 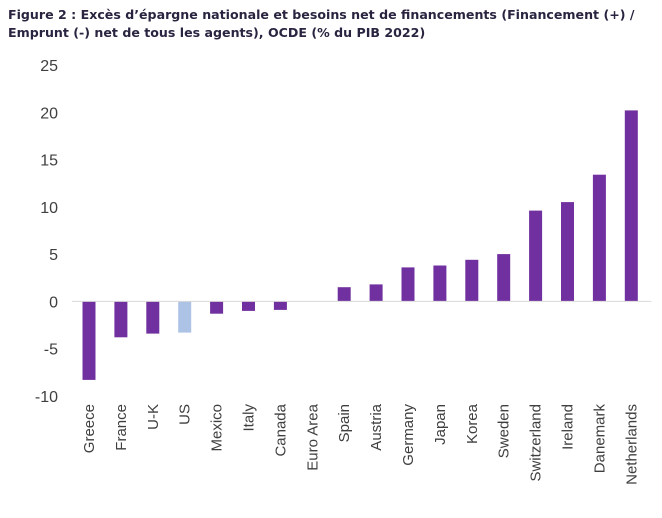 I want to click on x-category-label: U-K, so click(x=153, y=417).